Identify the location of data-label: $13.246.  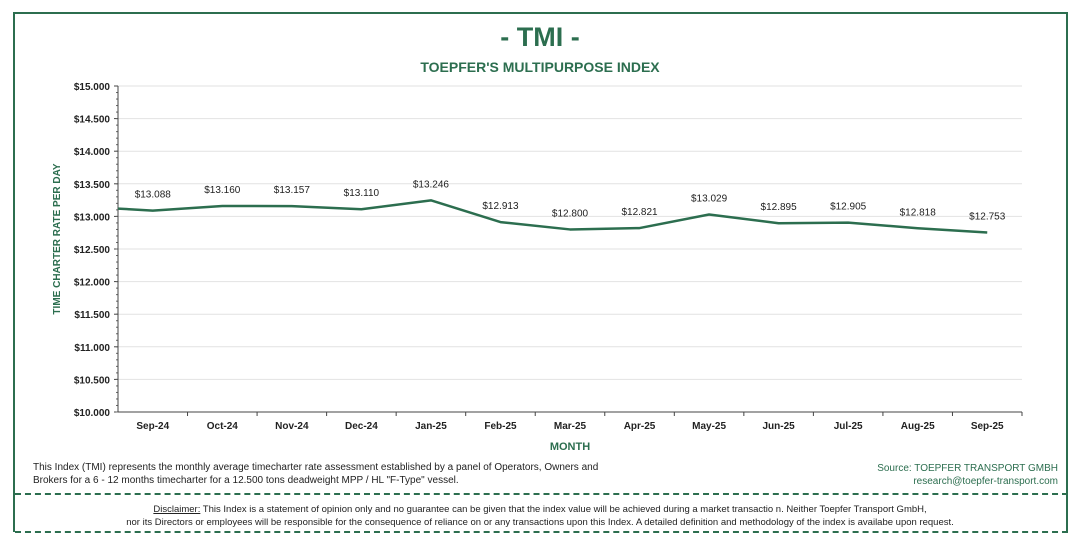
(431, 184).